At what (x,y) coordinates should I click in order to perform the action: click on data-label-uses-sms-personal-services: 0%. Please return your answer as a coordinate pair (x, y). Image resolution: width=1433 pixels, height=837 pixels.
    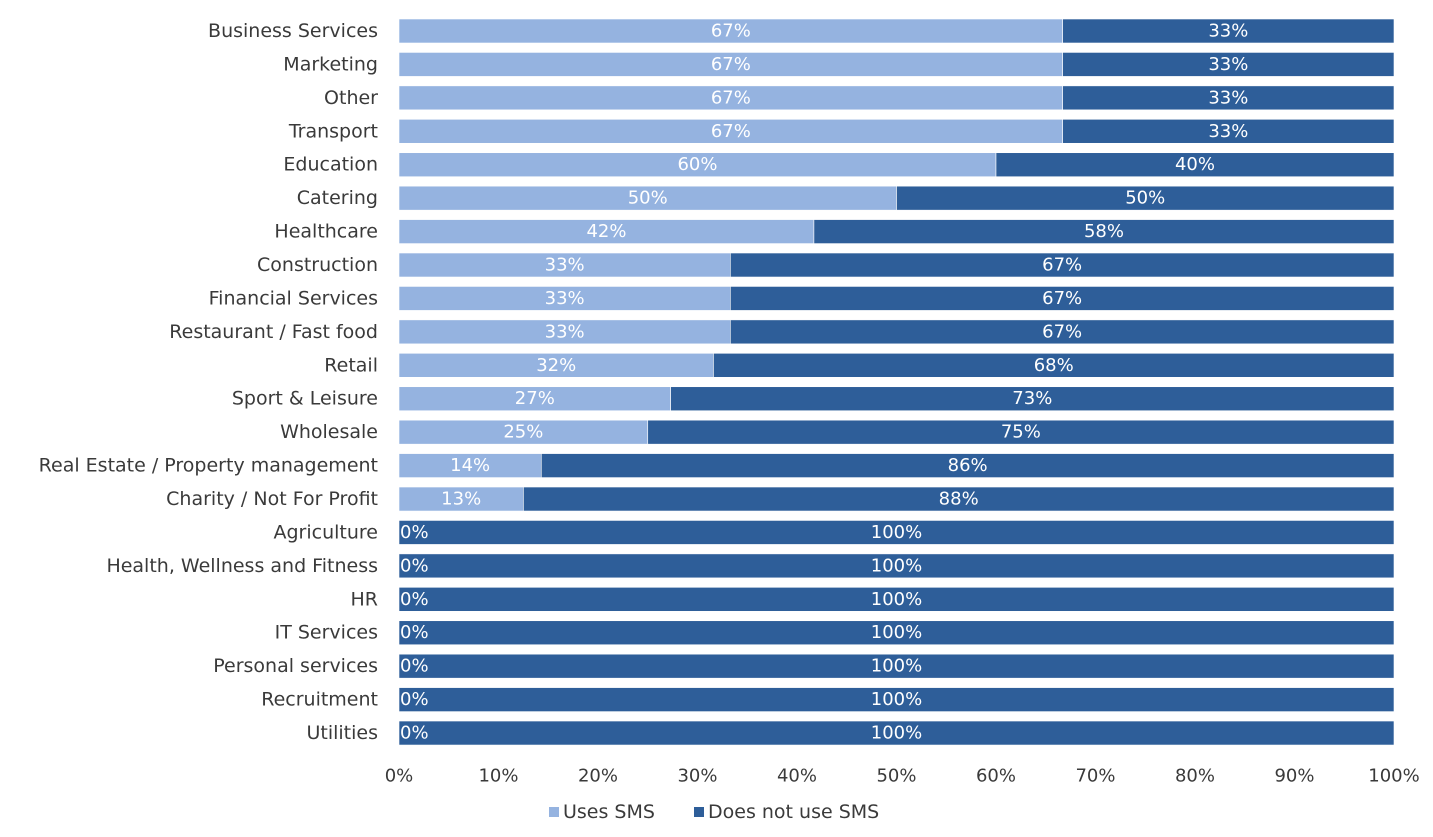
    Looking at the image, I should click on (414, 666).